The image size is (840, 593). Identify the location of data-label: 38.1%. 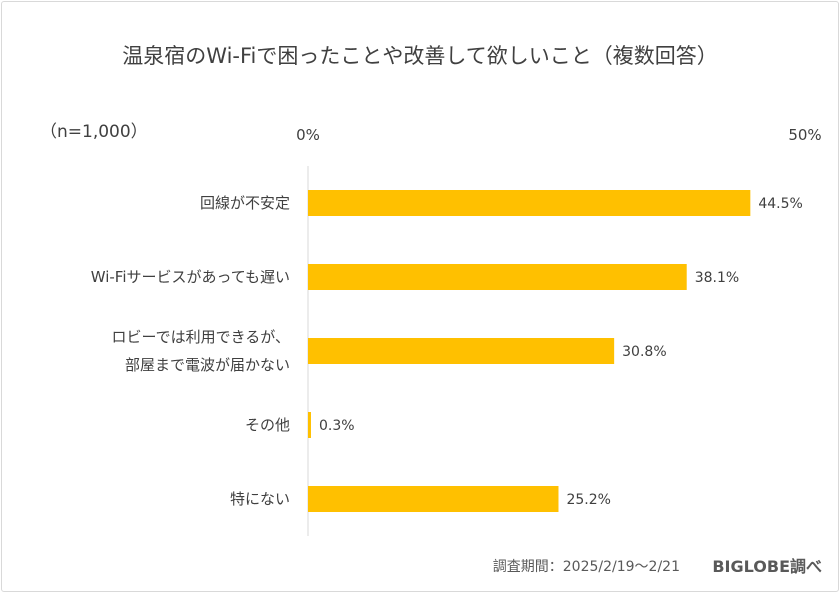
(717, 278).